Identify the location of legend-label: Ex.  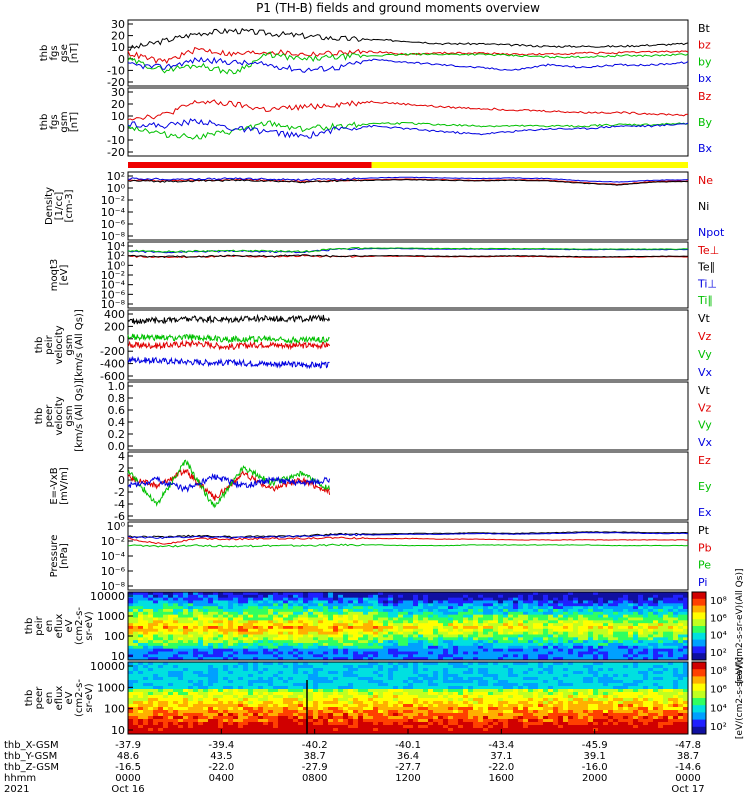
(705, 512).